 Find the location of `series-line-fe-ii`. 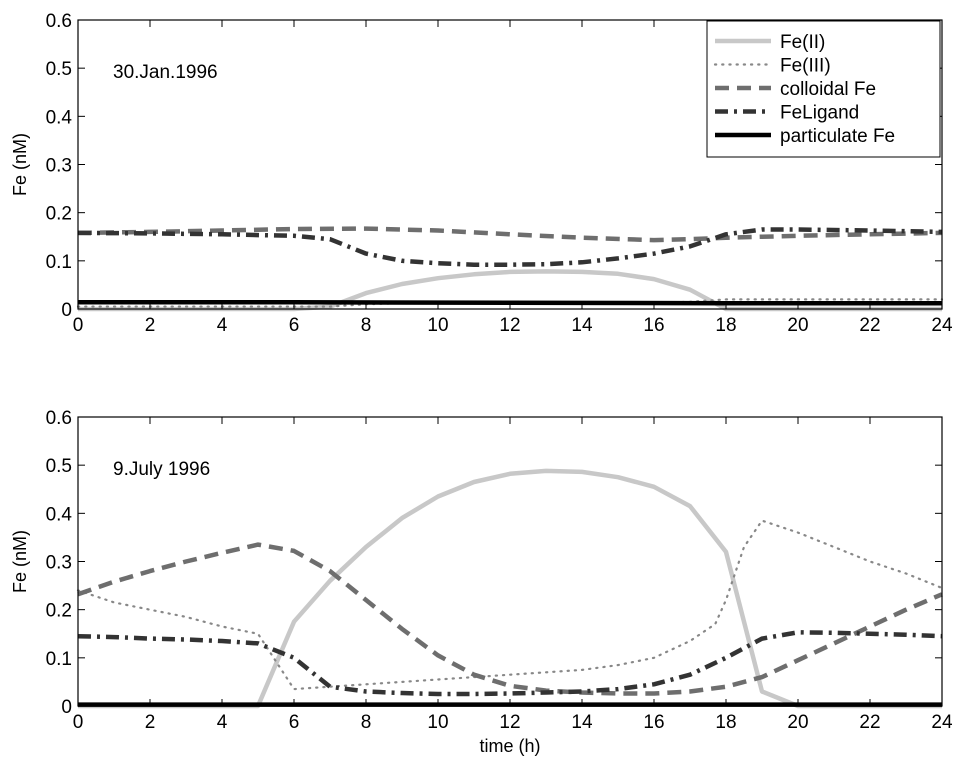

series-line-fe-ii is located at coordinates (510, 290).